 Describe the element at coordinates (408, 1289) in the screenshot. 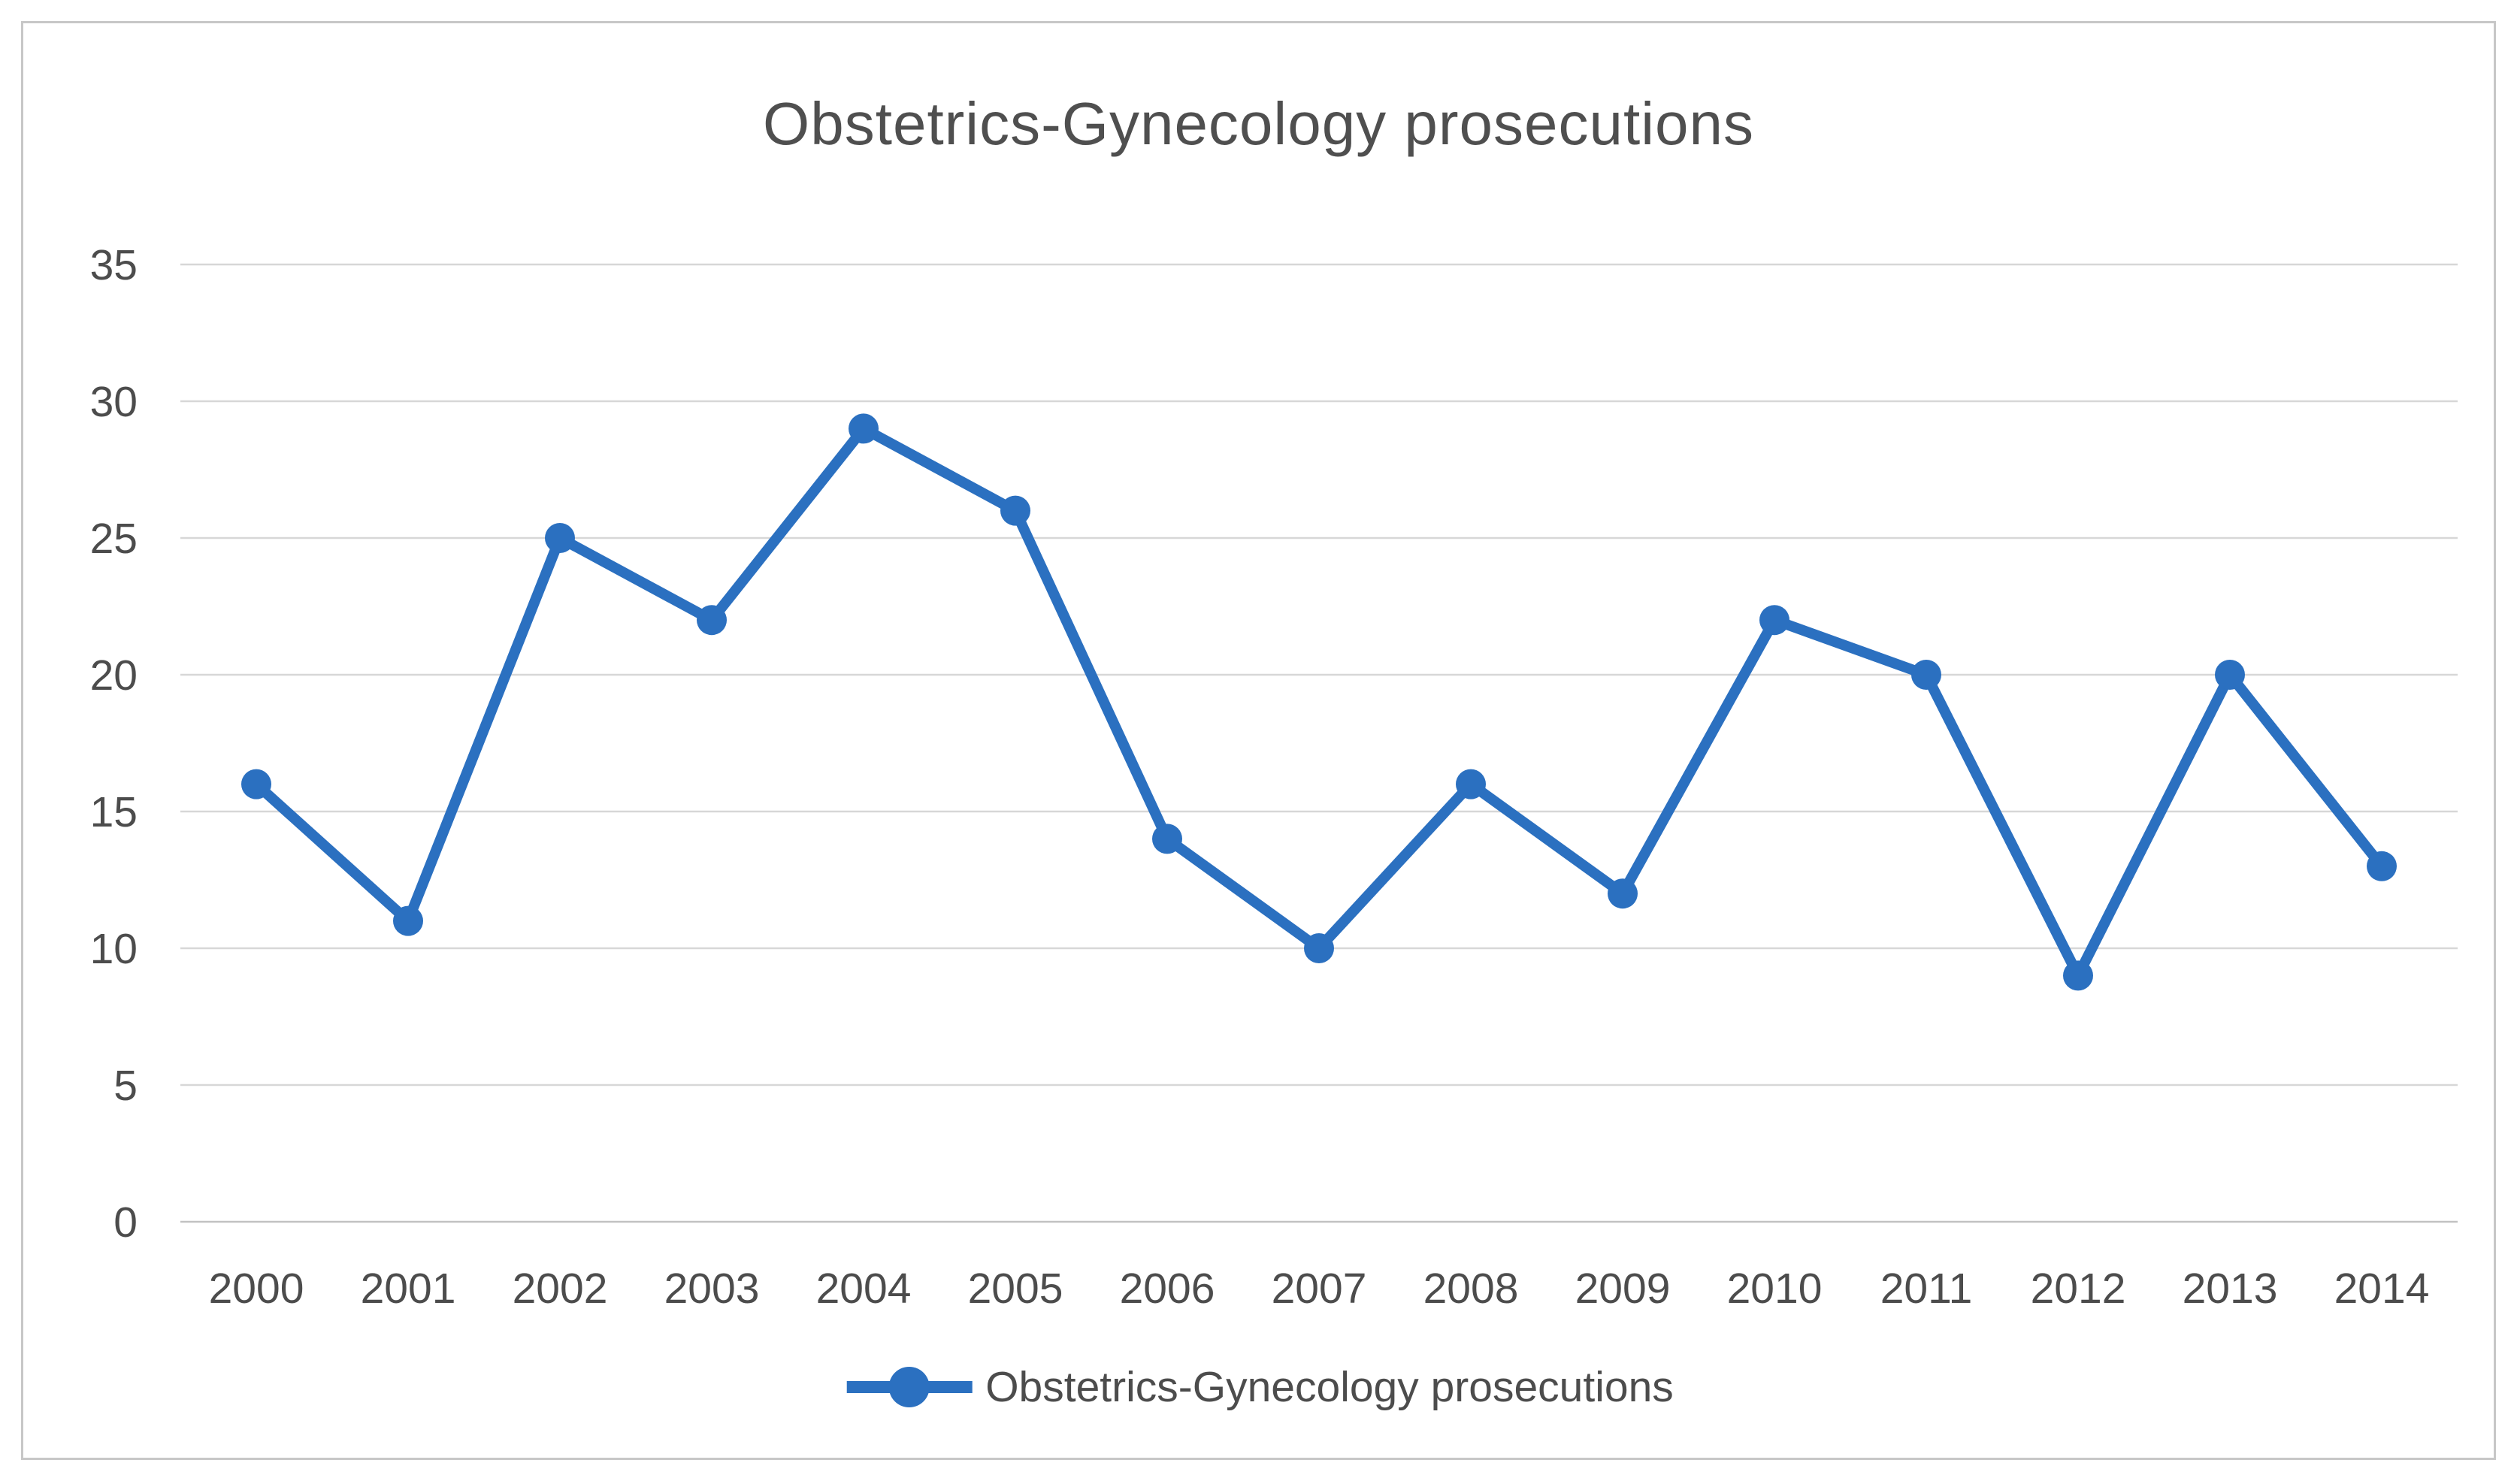

I see `x-axis-tick-label: 2001` at that location.